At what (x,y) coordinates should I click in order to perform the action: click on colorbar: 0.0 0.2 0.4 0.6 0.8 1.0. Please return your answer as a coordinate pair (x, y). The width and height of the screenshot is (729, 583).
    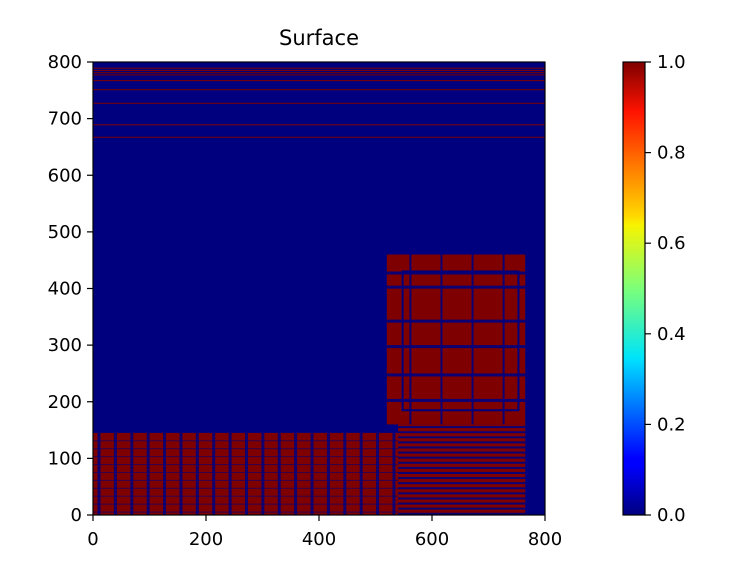
    Looking at the image, I should click on (654, 289).